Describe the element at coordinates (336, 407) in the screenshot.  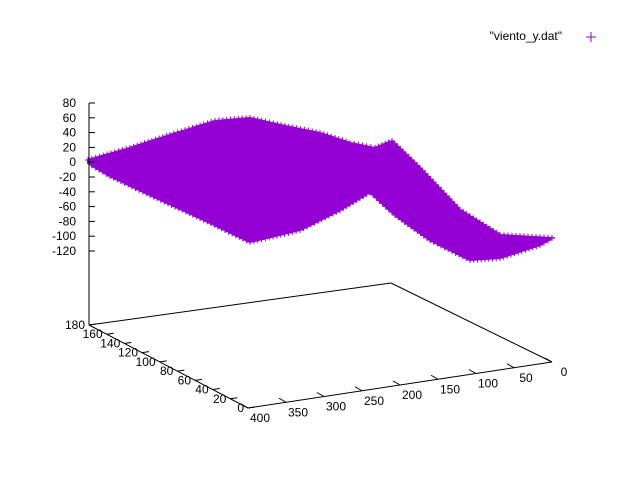
I see `x-tick-label: 300` at that location.